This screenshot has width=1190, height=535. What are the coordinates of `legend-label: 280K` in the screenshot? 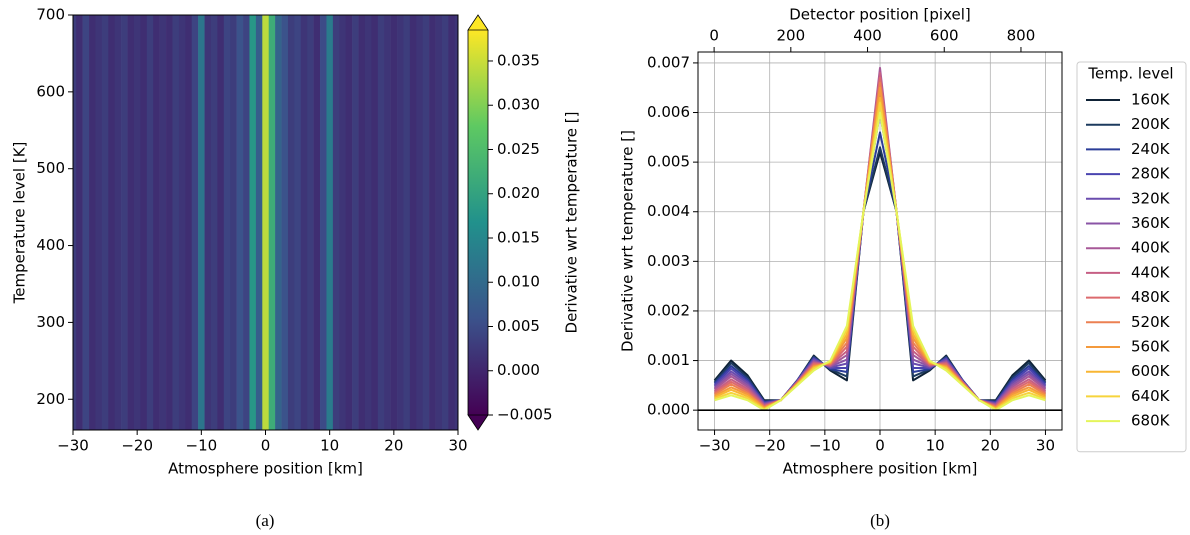 It's located at (1151, 174).